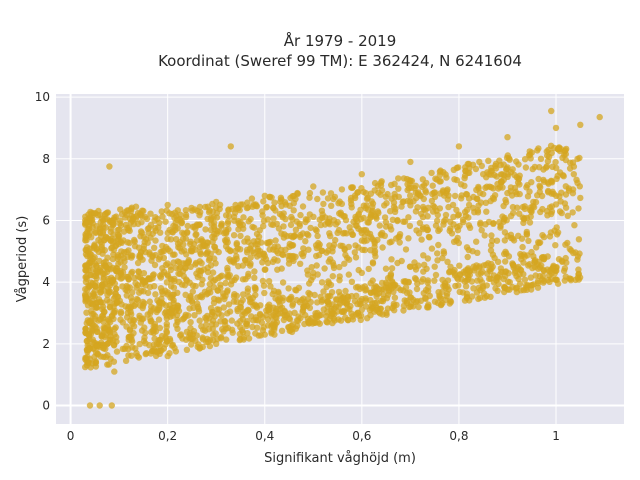 This screenshot has width=640, height=480. I want to click on x-tick-label: 0,8, so click(458, 436).